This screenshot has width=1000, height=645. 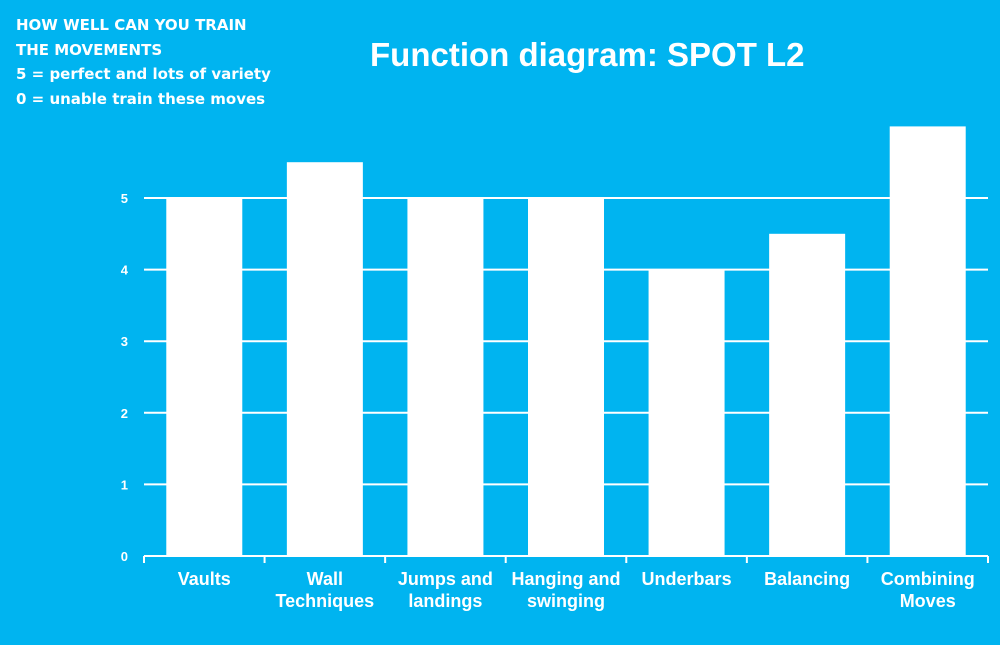 What do you see at coordinates (89, 49) in the screenshot?
I see `note-line-2: THE MOVEMENTS` at bounding box center [89, 49].